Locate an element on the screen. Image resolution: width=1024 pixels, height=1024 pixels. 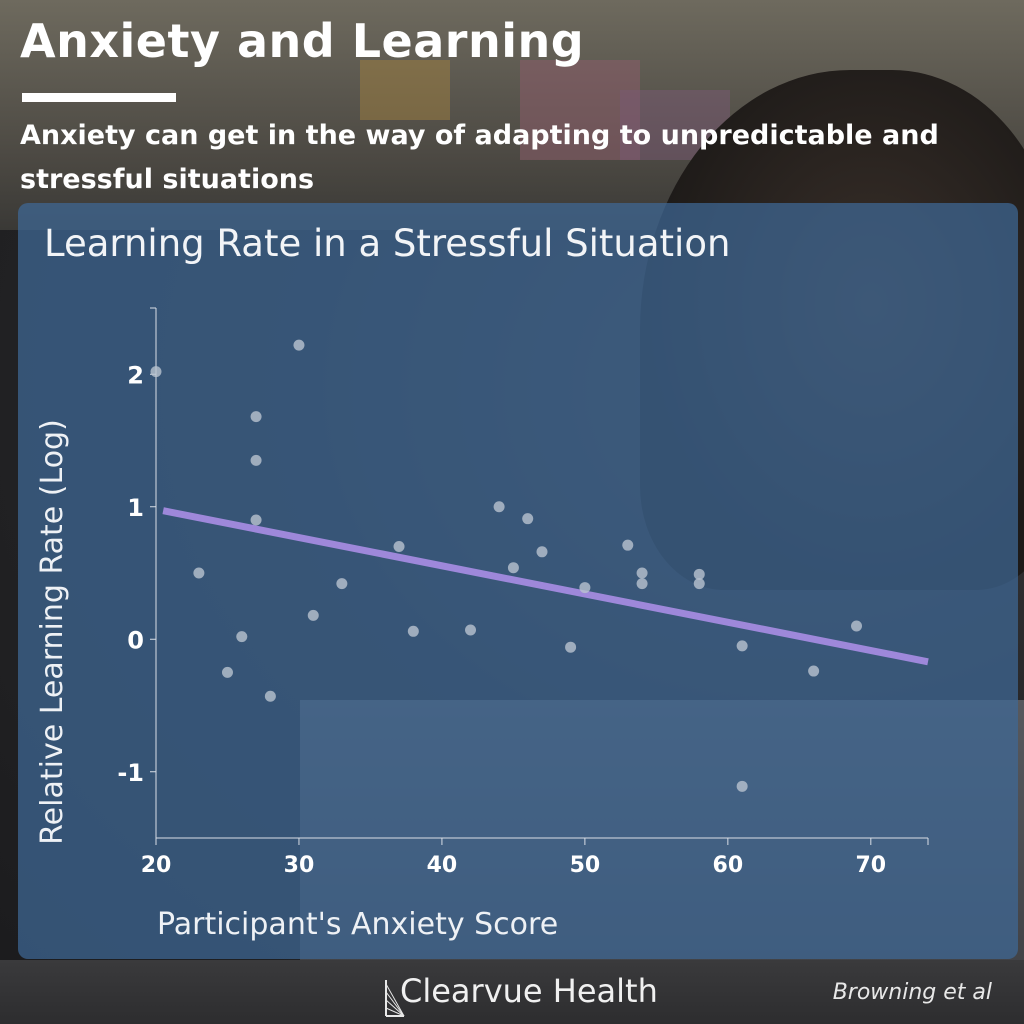
trend-line-group is located at coordinates (545, 586).